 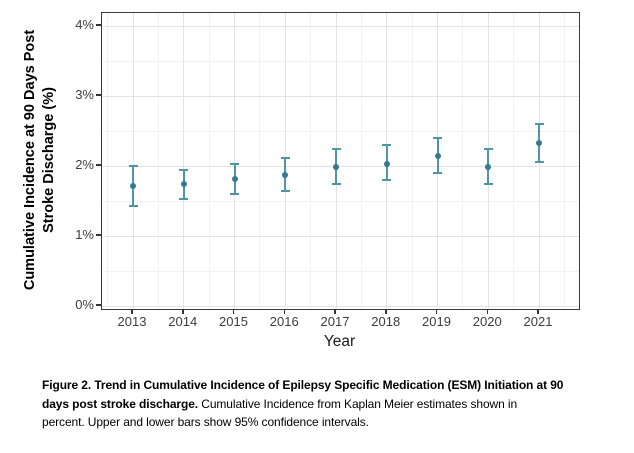 What do you see at coordinates (84, 164) in the screenshot?
I see `y-tick-label: 2%` at bounding box center [84, 164].